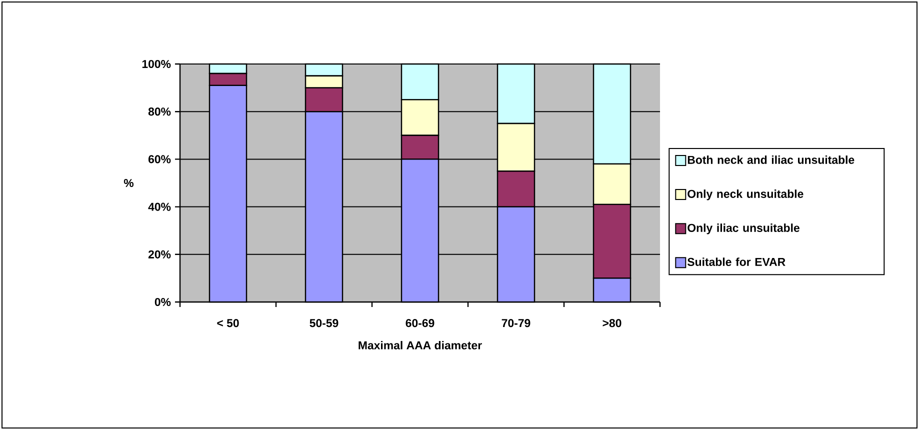 This screenshot has height=430, width=919. I want to click on y-tick-label: 100%, so click(156, 64).